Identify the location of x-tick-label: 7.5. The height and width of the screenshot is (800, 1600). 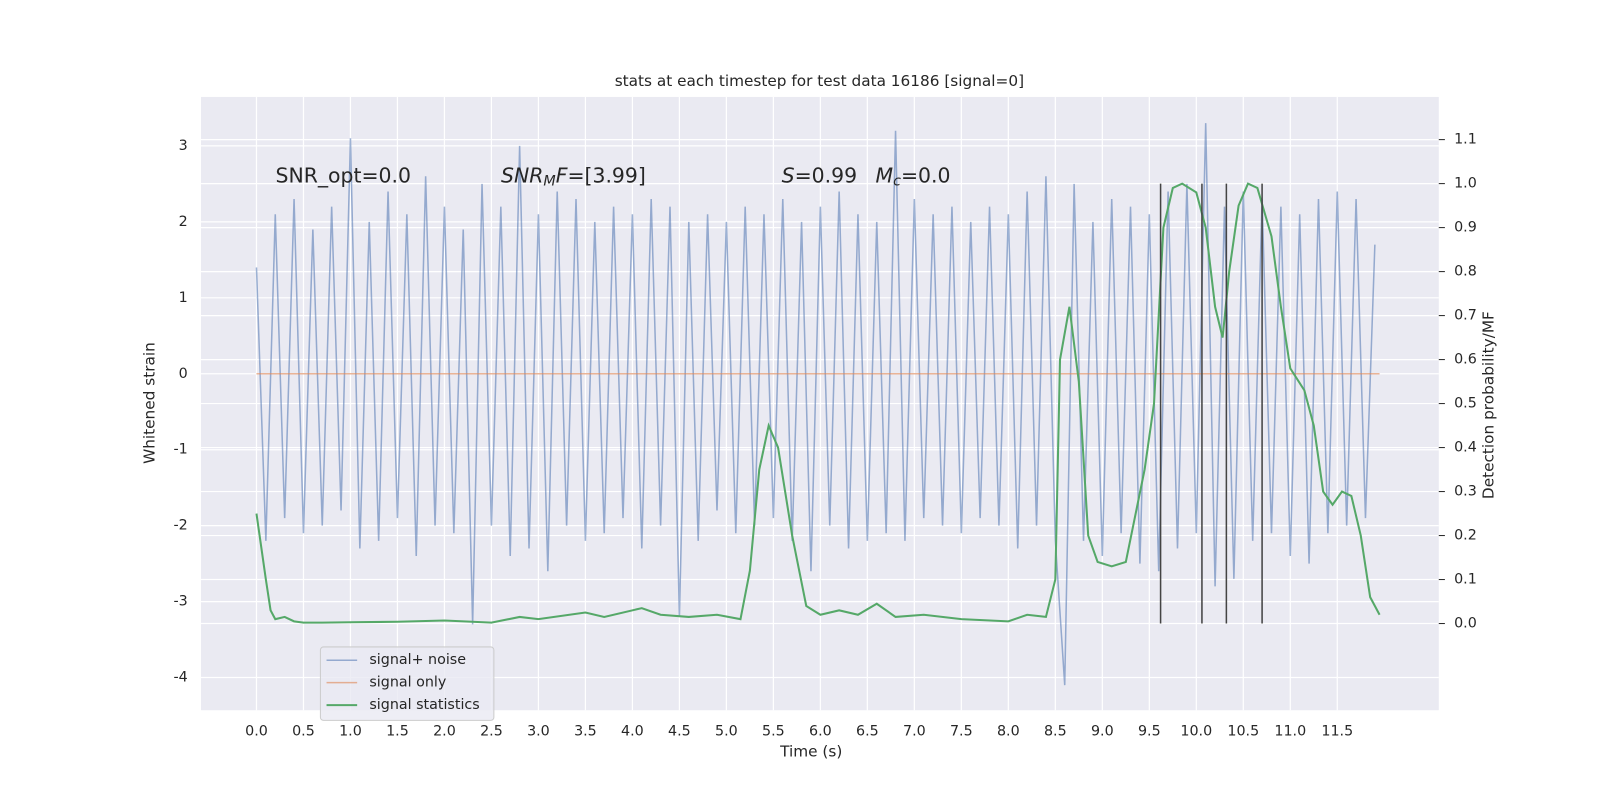
(961, 732).